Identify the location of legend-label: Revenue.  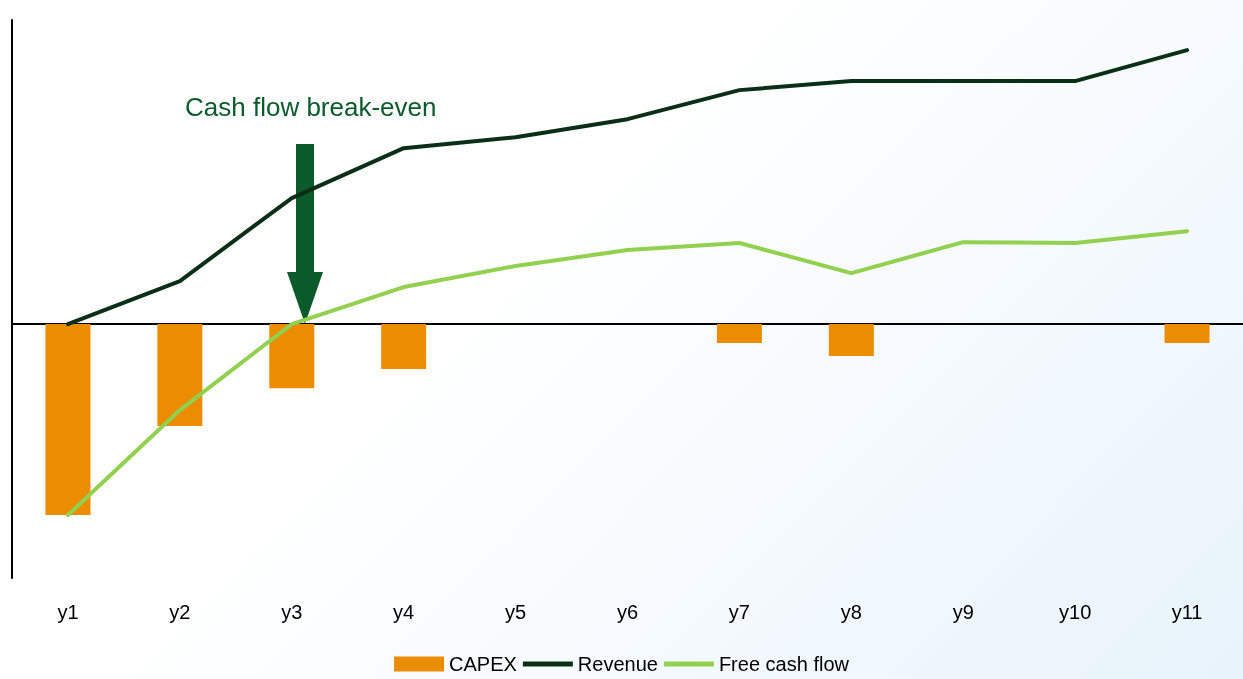
(617, 664).